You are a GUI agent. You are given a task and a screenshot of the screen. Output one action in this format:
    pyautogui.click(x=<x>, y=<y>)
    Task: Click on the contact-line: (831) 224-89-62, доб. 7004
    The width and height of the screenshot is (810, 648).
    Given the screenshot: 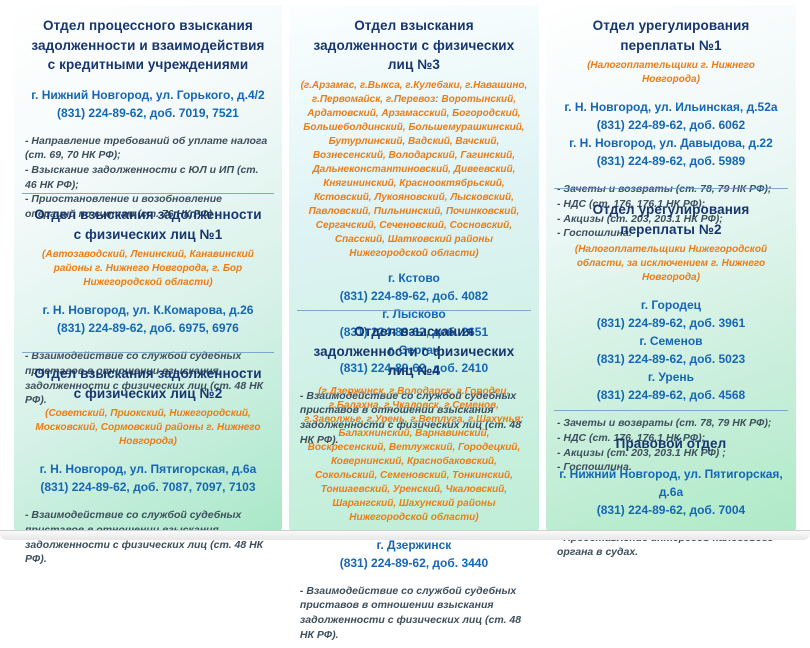 What is the action you would take?
    pyautogui.click(x=671, y=509)
    